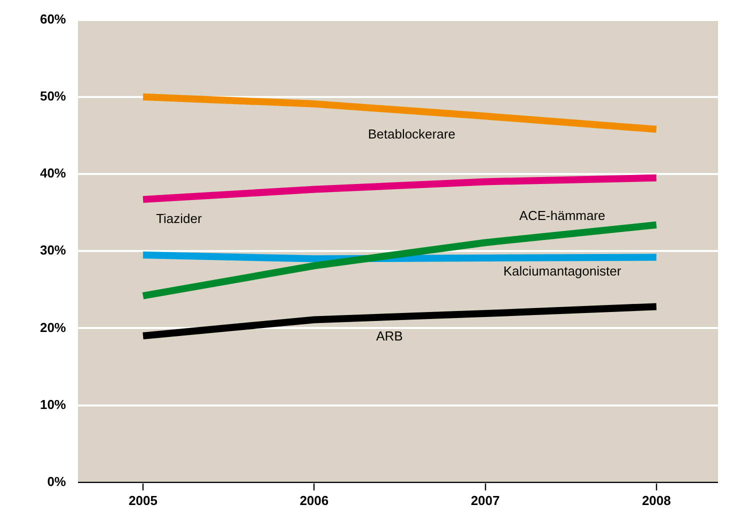 This screenshot has width=732, height=518. I want to click on x-tick-label: 2007, so click(485, 500).